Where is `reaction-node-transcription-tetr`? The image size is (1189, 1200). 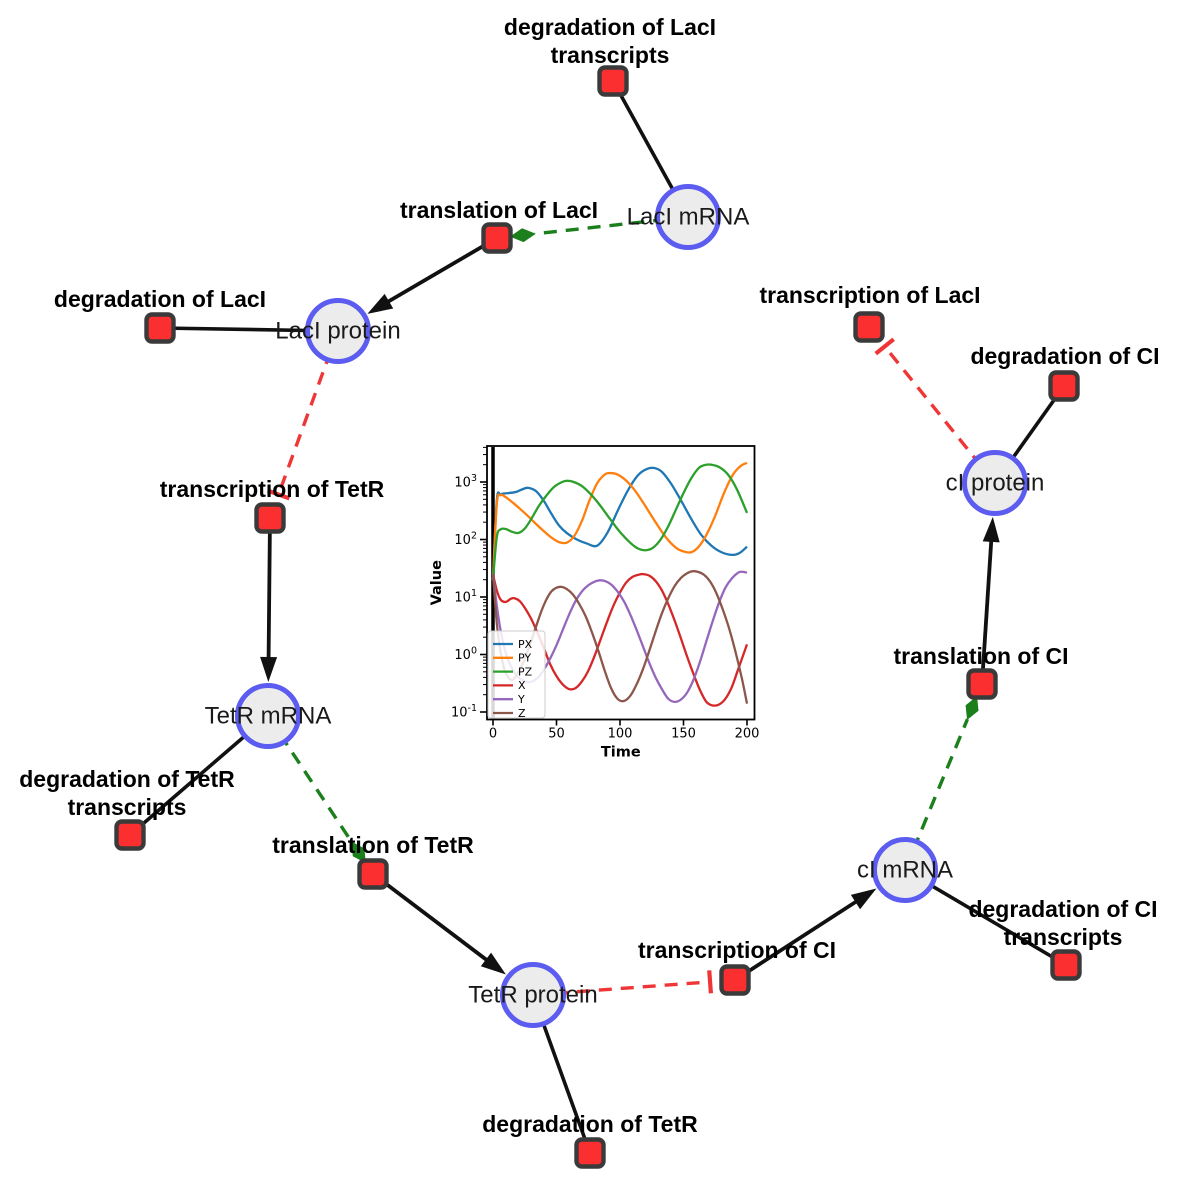 reaction-node-transcription-tetr is located at coordinates (270, 518).